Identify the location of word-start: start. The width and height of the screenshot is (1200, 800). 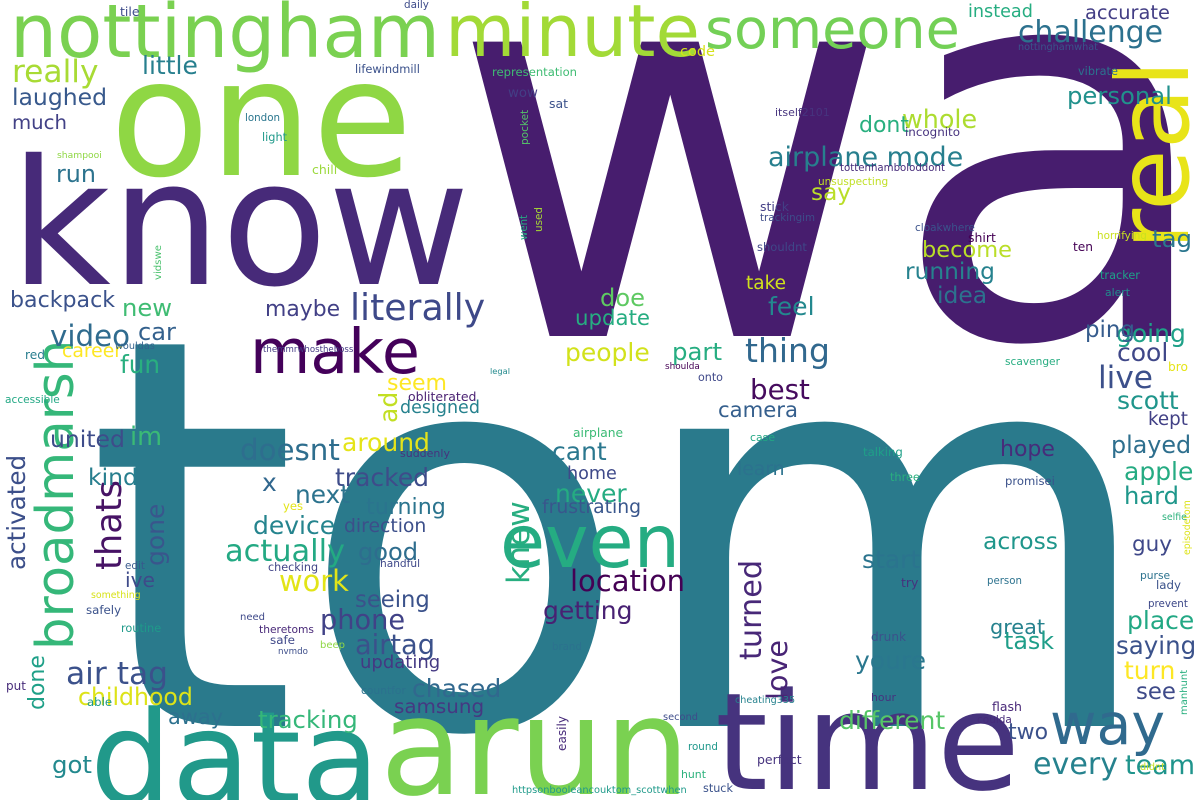
(891, 559).